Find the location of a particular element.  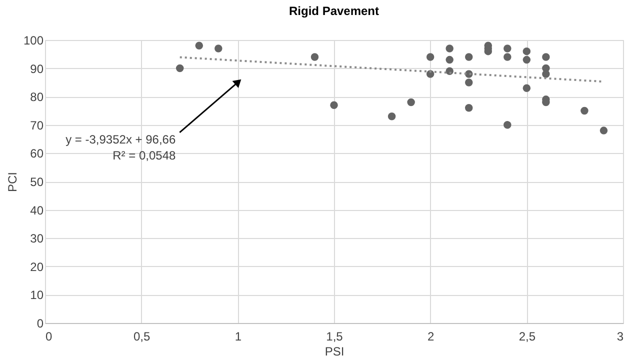

y-tick-label: 20 is located at coordinates (37, 267).